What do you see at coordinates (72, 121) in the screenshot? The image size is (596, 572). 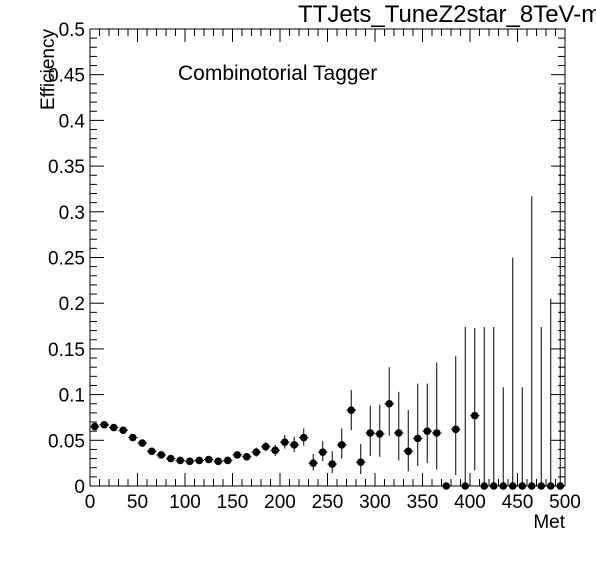 I see `y-tick-label: 0.4` at bounding box center [72, 121].